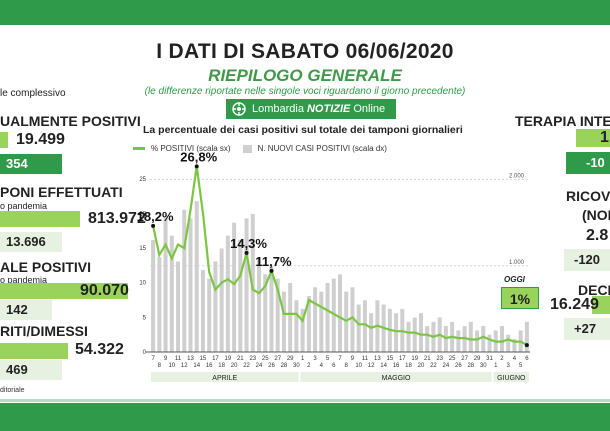 This screenshot has width=610, height=431. What do you see at coordinates (184, 366) in the screenshot?
I see `x-tick-label: 12` at bounding box center [184, 366].